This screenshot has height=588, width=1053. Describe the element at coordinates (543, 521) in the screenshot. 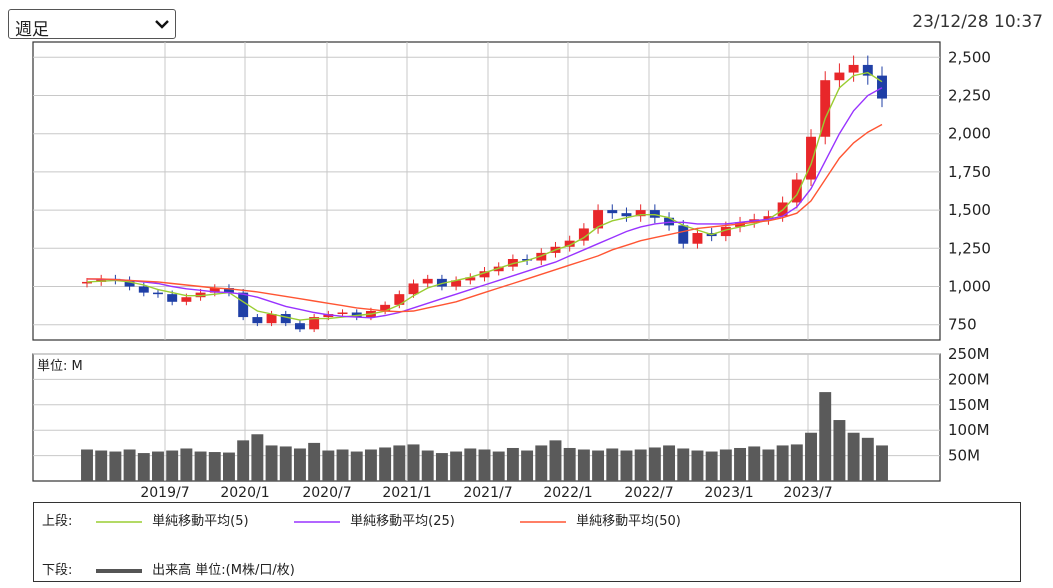

I see `legend-line-sma50` at that location.